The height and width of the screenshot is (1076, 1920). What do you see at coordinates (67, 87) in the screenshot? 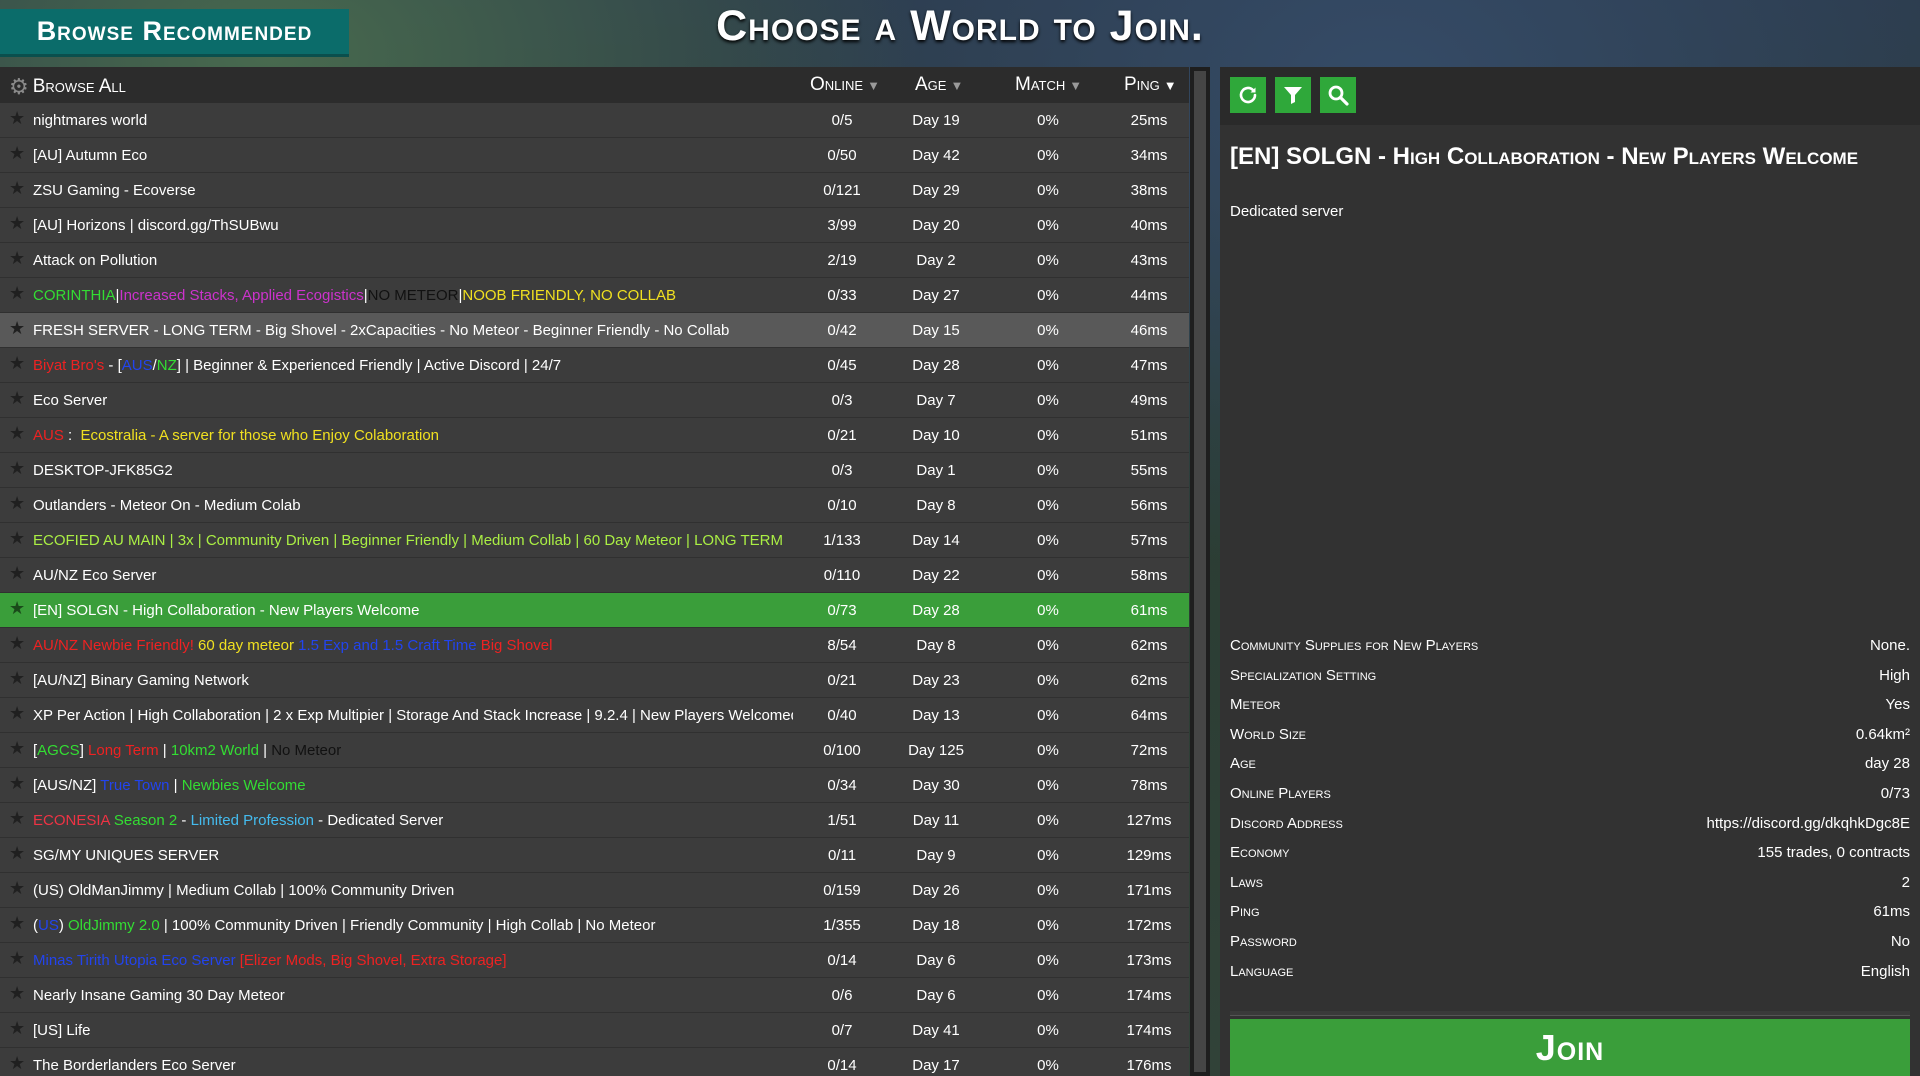
I see `browse-all-button: ⚙ Browse All` at bounding box center [67, 87].